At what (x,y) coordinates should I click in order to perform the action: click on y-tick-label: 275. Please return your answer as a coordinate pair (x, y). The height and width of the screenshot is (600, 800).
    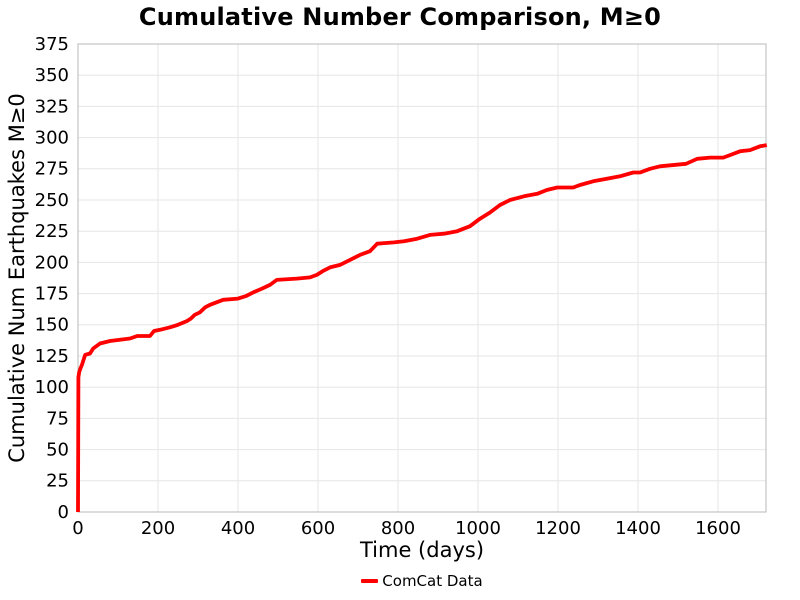
    Looking at the image, I should click on (52, 169).